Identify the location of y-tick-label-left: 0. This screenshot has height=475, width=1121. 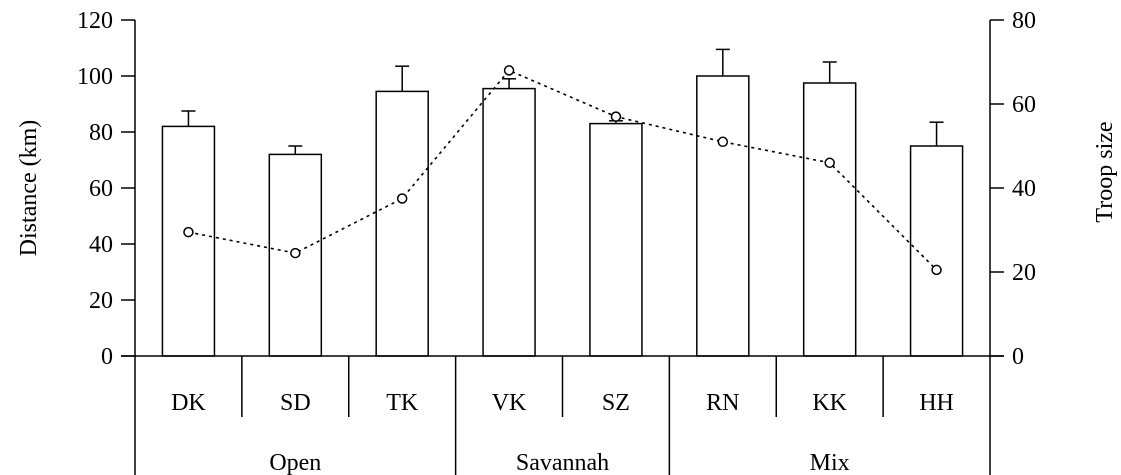
(107, 357).